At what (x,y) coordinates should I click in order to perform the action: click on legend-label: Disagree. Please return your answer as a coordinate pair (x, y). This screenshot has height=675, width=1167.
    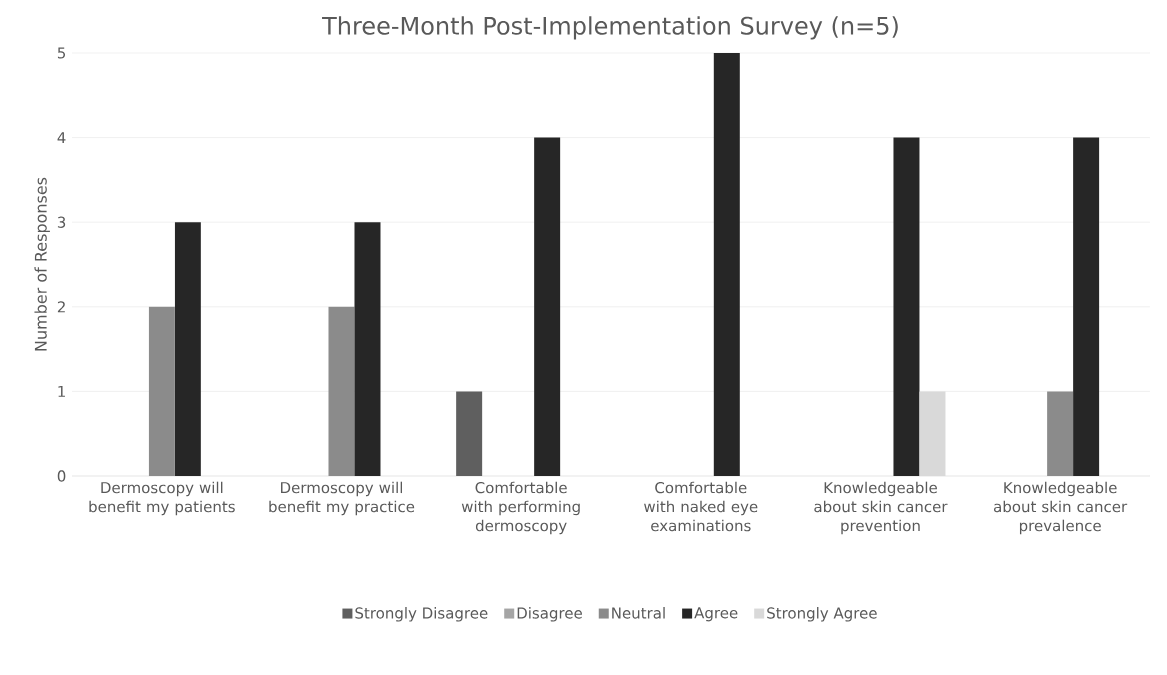
    Looking at the image, I should click on (549, 614).